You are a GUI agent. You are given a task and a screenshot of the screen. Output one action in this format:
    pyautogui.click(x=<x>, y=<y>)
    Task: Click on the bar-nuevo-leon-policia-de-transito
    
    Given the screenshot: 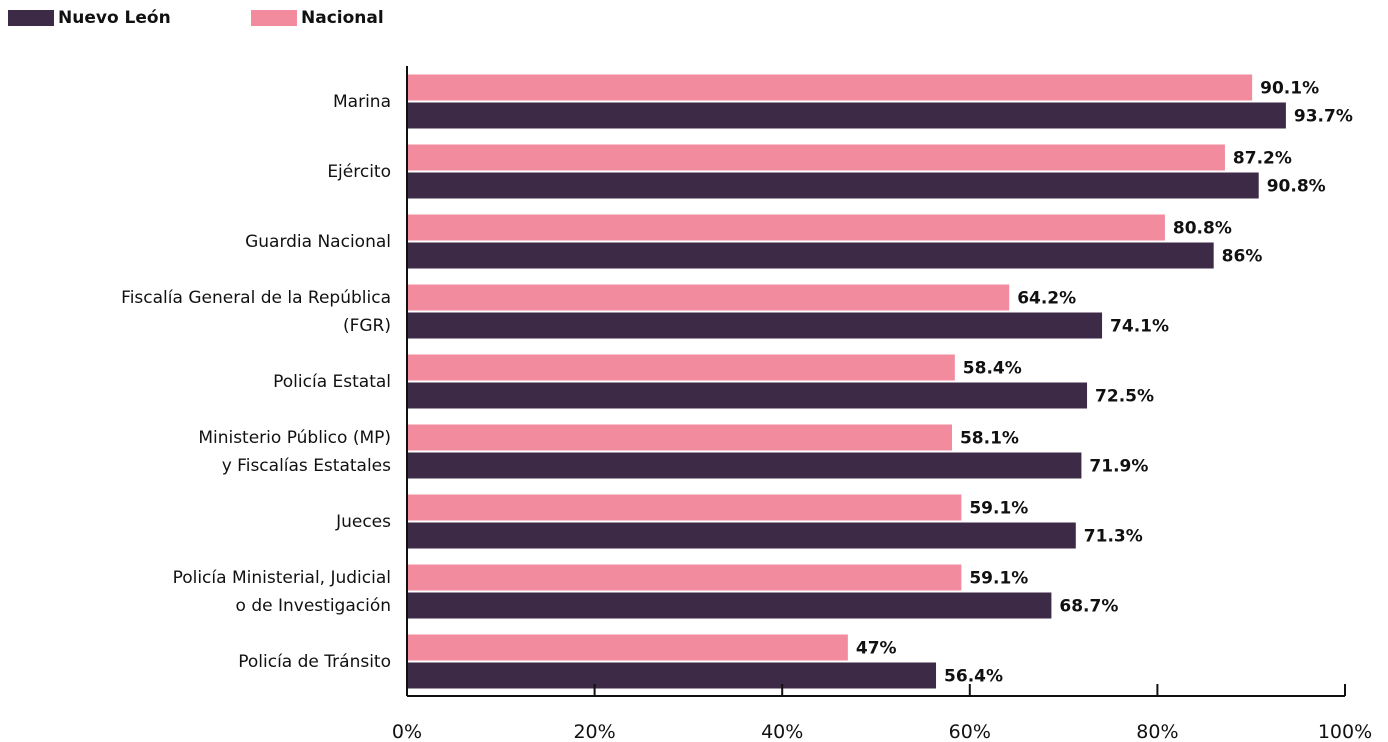 What is the action you would take?
    pyautogui.click(x=672, y=675)
    